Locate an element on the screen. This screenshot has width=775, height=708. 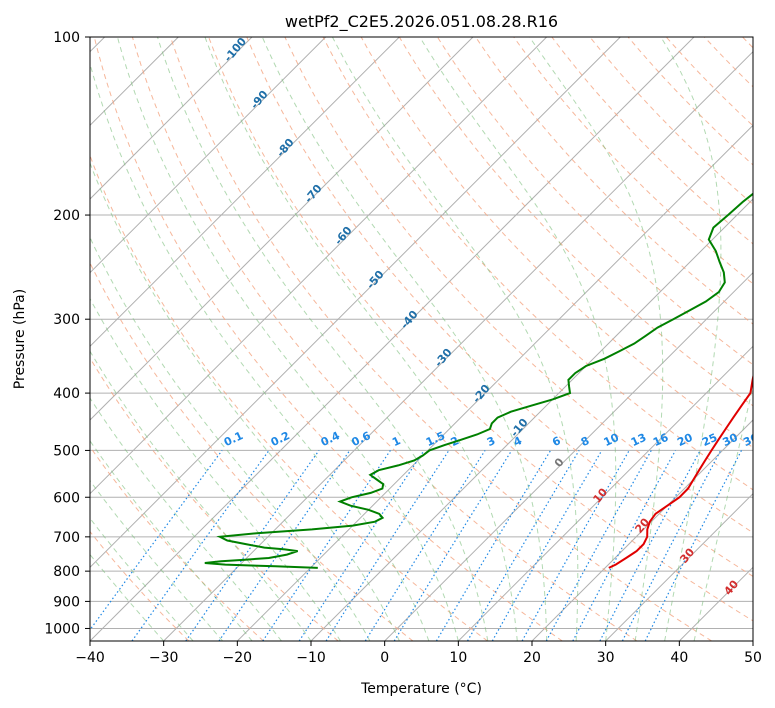
dry-adiabat-label: -100 is located at coordinates (235, 50).